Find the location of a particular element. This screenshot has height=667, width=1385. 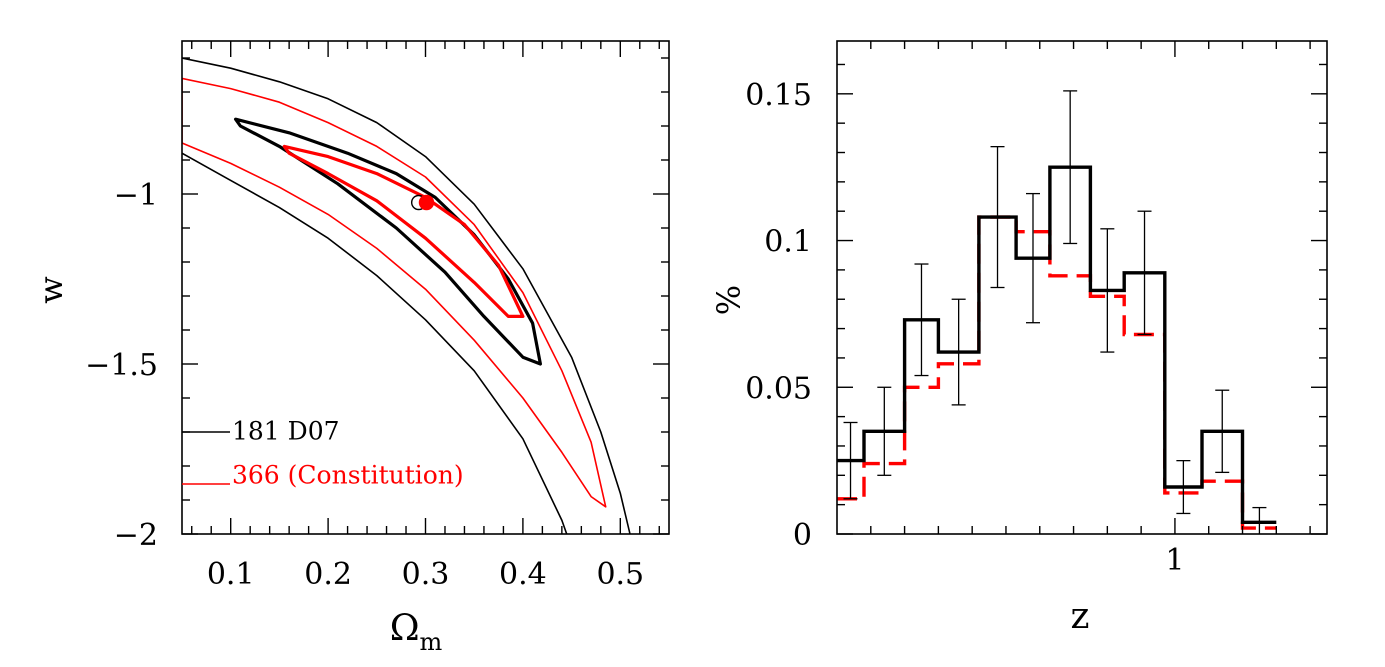

histogram-xtick-label: 1 is located at coordinates (1174, 560).